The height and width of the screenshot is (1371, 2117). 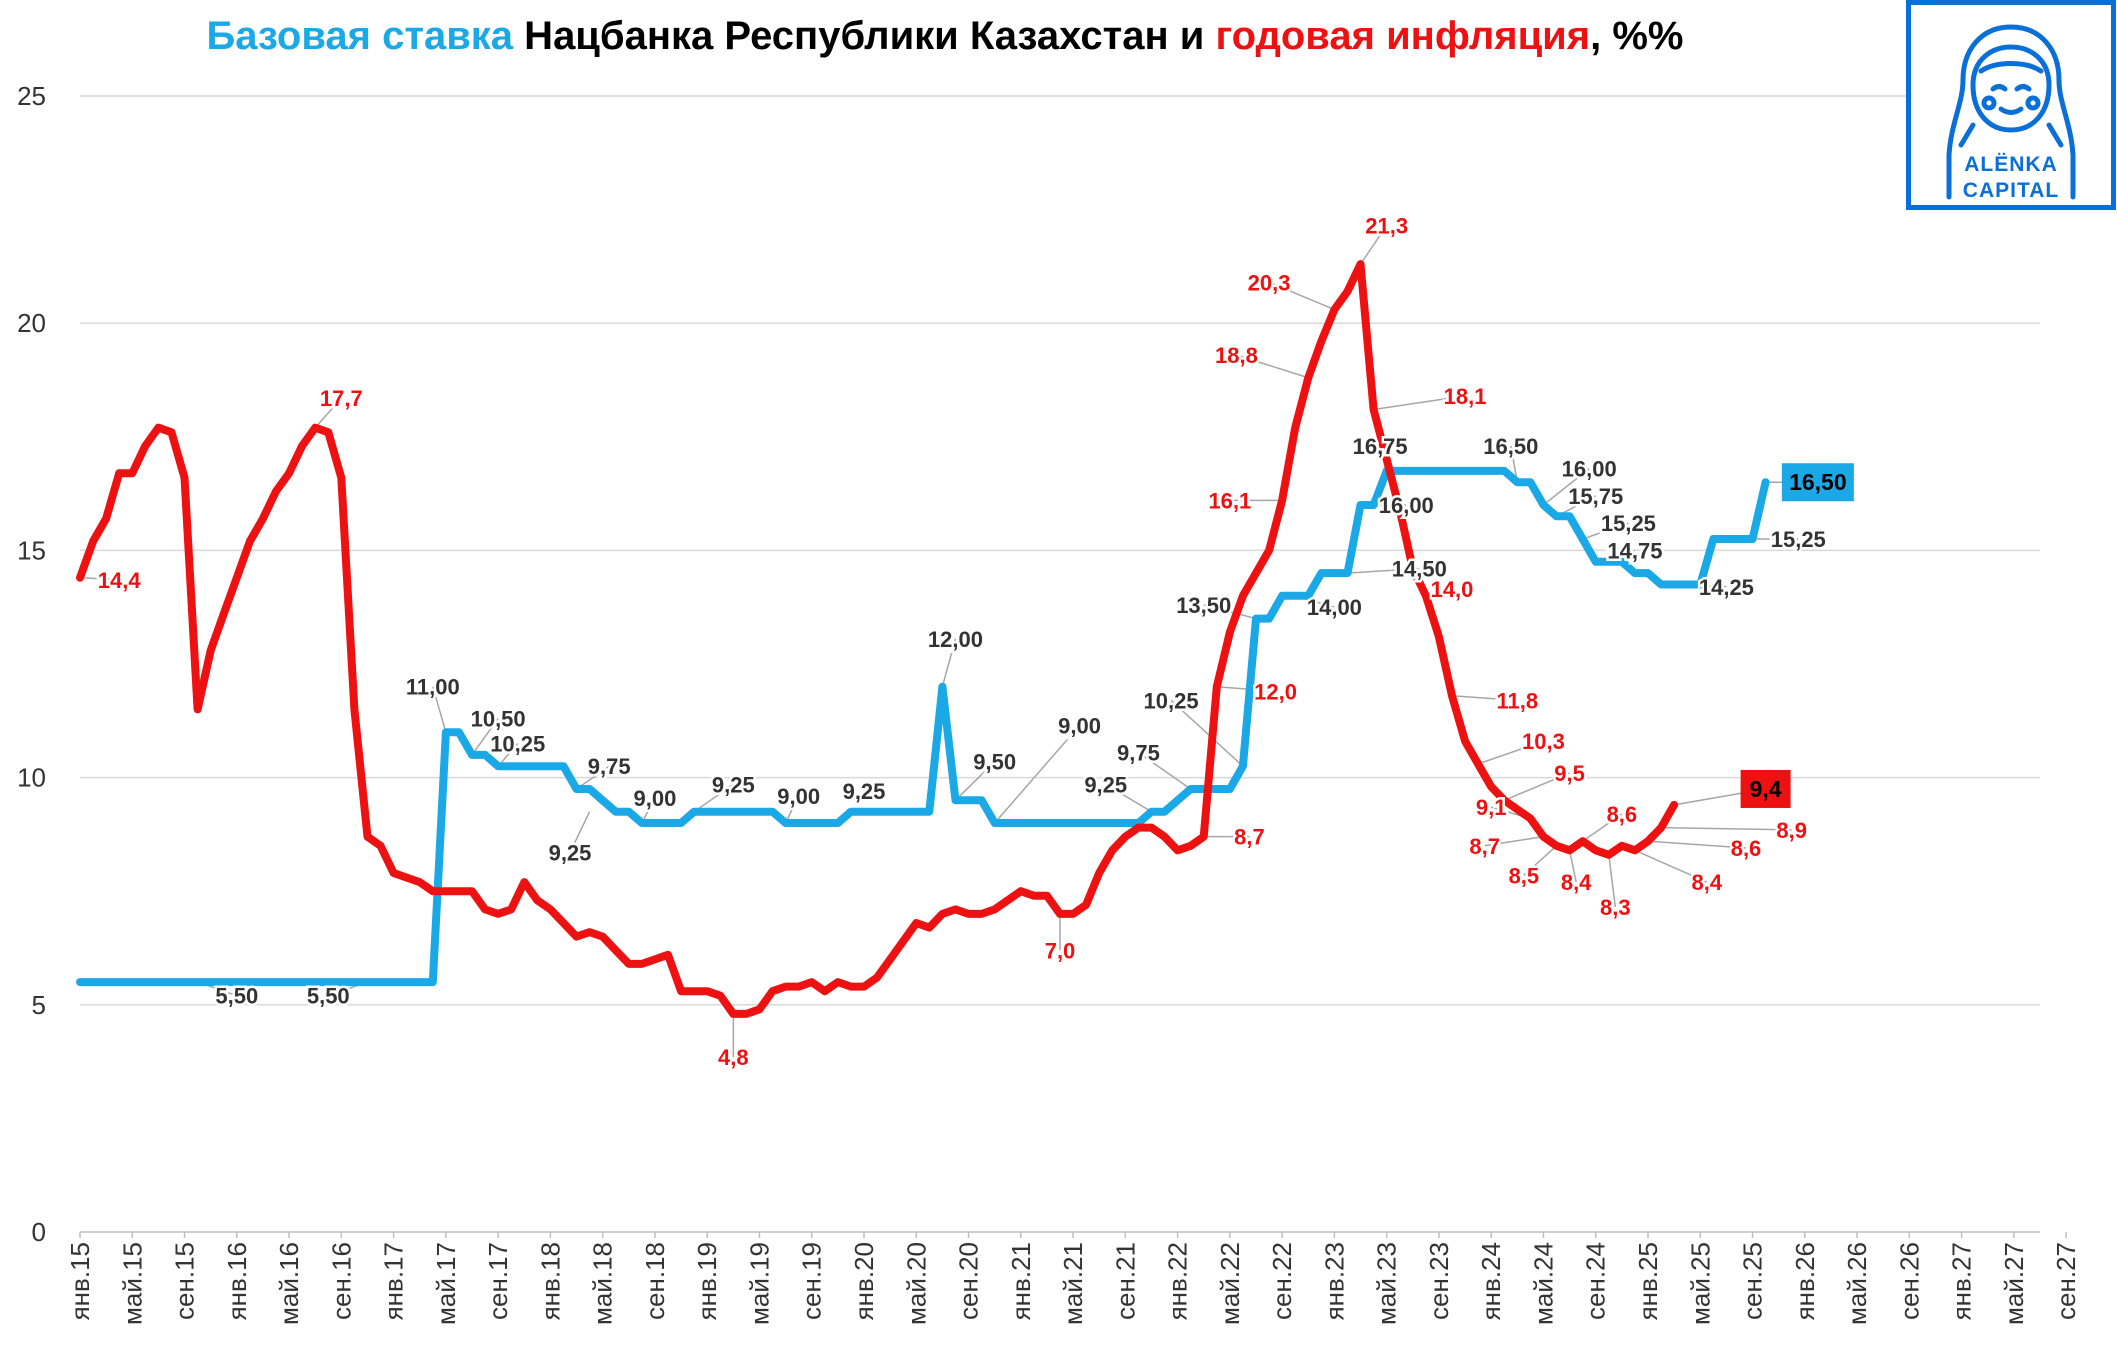 What do you see at coordinates (1805, 1281) in the screenshot?
I see `x-tick-label: янв.26` at bounding box center [1805, 1281].